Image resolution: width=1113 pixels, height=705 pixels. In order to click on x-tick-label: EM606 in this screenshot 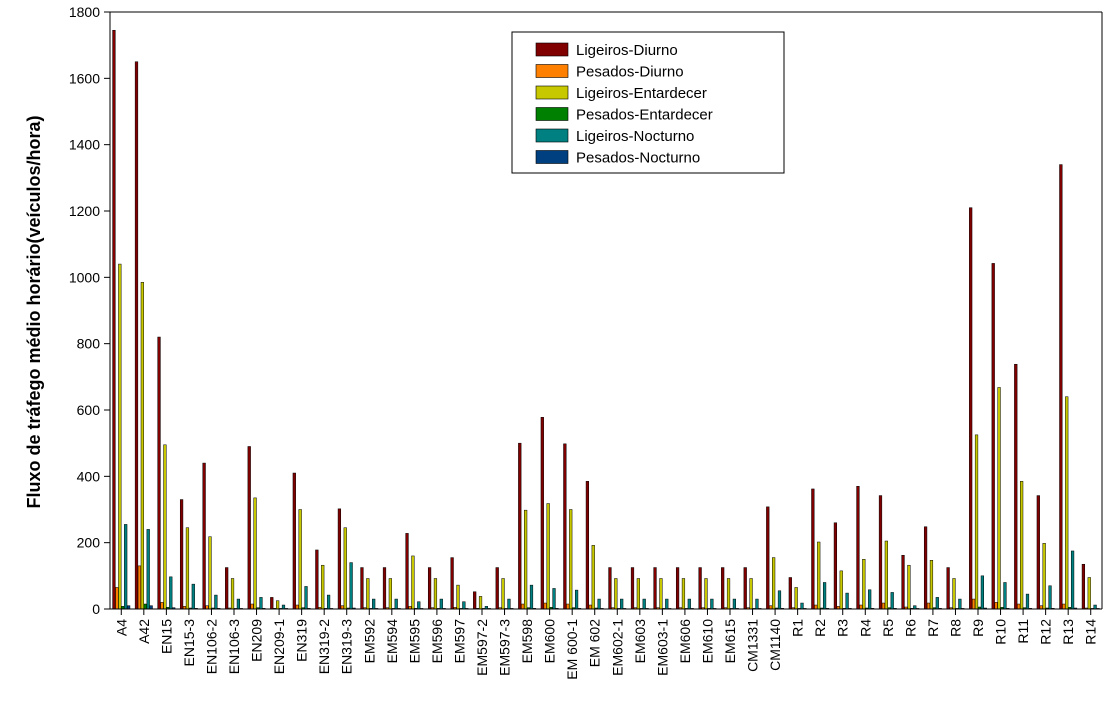, I will do `click(685, 641)`.